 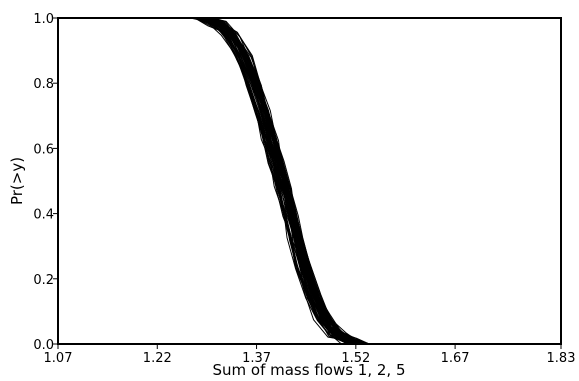 What do you see at coordinates (43, 19) in the screenshot?
I see `y-tick-label: 1.0` at bounding box center [43, 19].